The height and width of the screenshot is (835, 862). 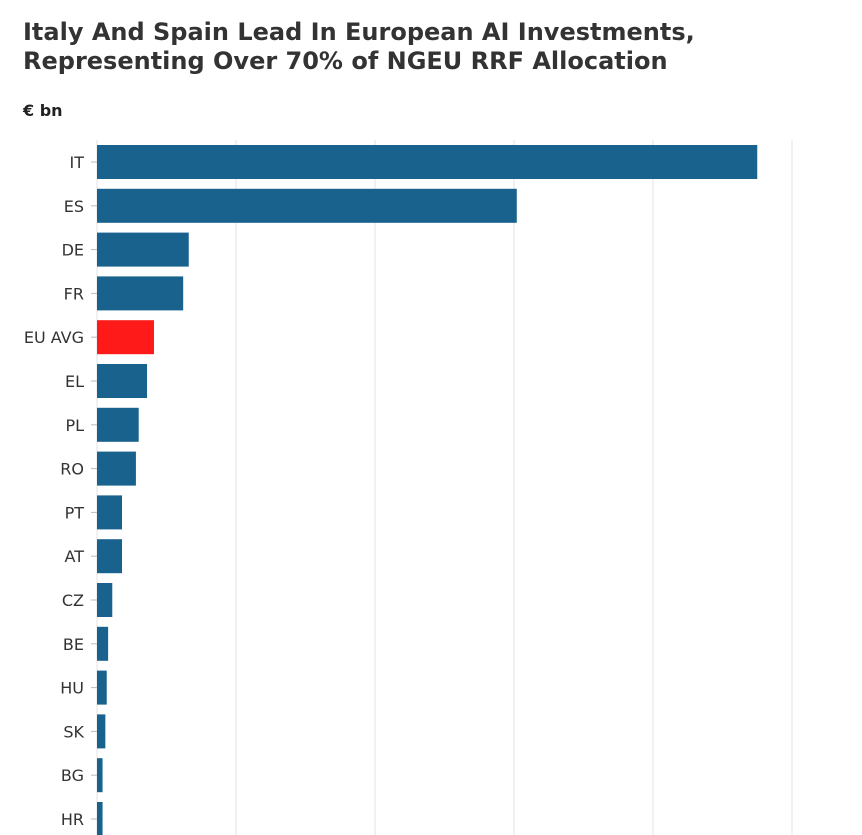 What do you see at coordinates (73, 600) in the screenshot?
I see `category-label: CZ` at bounding box center [73, 600].